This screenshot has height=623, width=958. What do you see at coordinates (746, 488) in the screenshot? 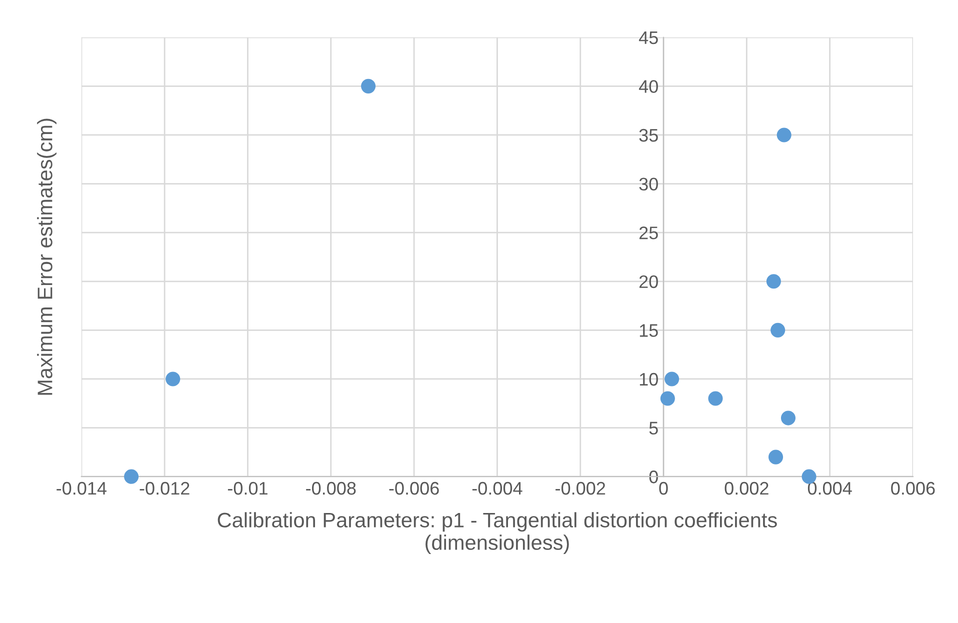
I see `x-tick-label: 0.002` at bounding box center [746, 488].